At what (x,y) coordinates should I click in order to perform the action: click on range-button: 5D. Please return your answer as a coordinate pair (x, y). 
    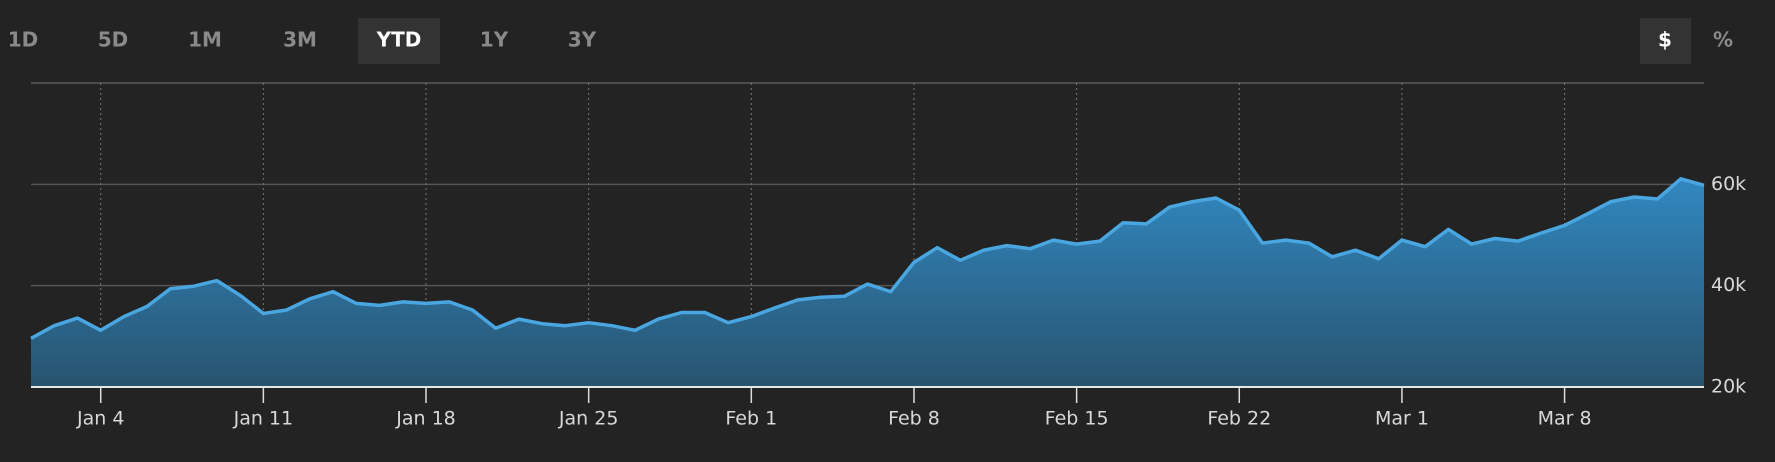
    Looking at the image, I should click on (113, 40).